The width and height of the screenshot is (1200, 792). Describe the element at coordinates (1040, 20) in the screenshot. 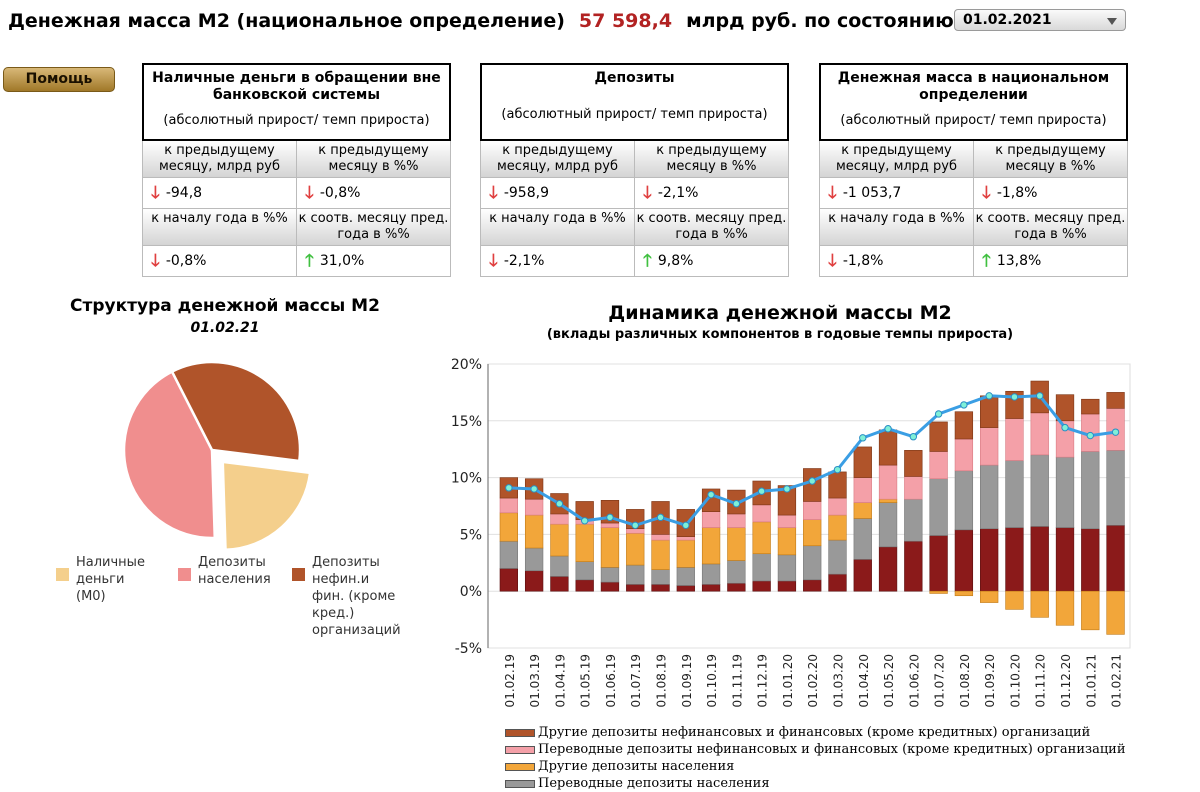

I see `date-select: 01.02.2021` at that location.